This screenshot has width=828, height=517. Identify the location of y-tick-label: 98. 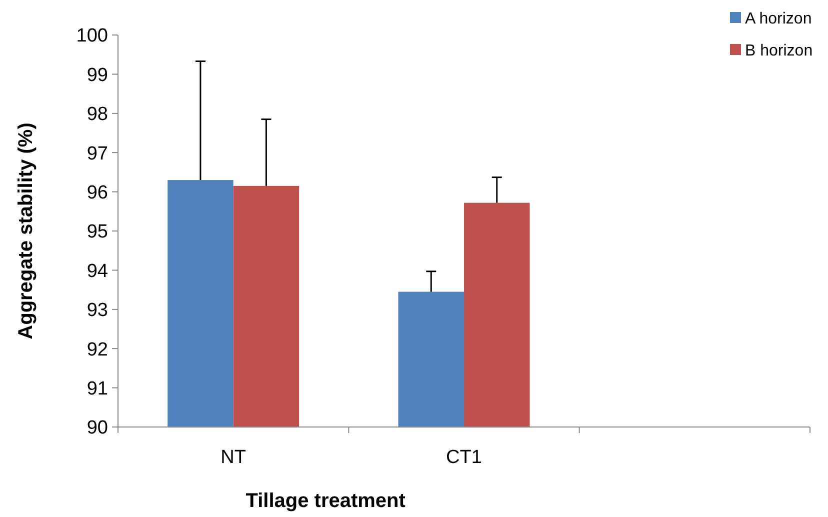
(97, 115).